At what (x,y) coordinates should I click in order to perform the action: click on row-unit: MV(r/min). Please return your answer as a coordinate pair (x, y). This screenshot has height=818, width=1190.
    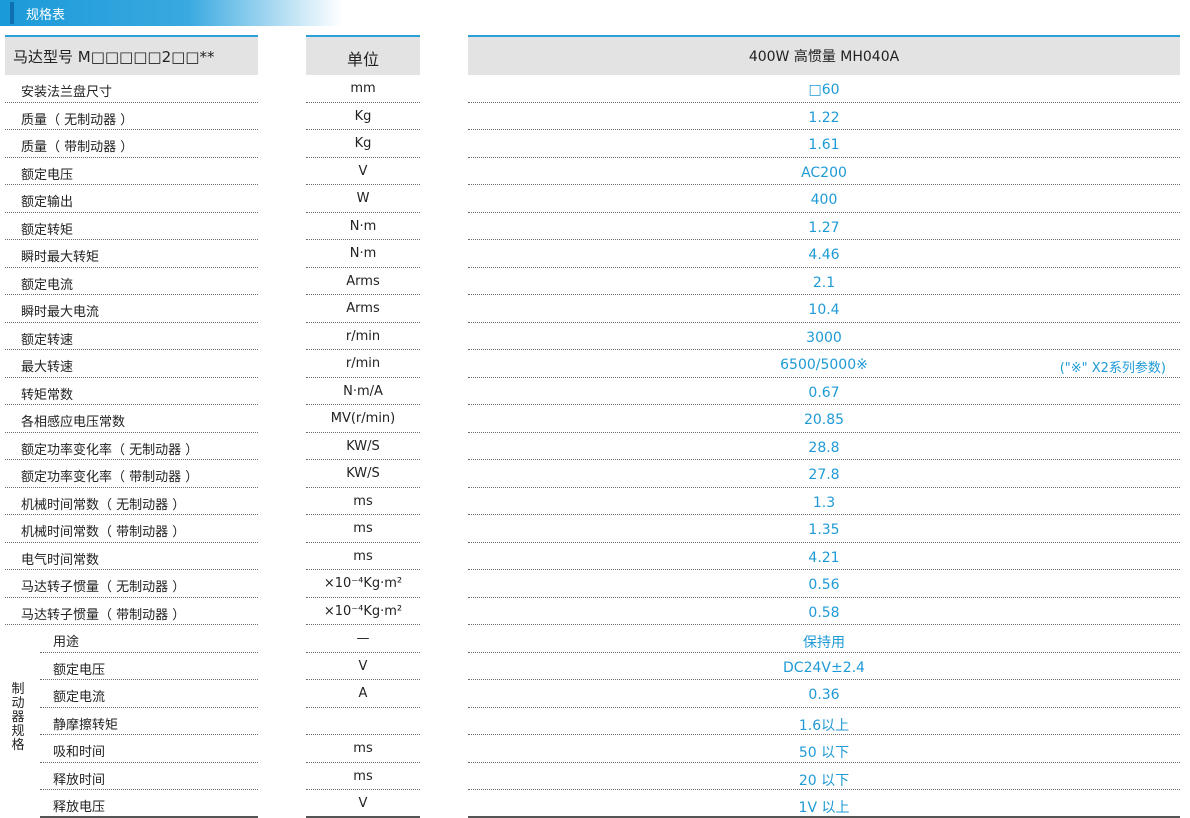
    Looking at the image, I should click on (363, 418).